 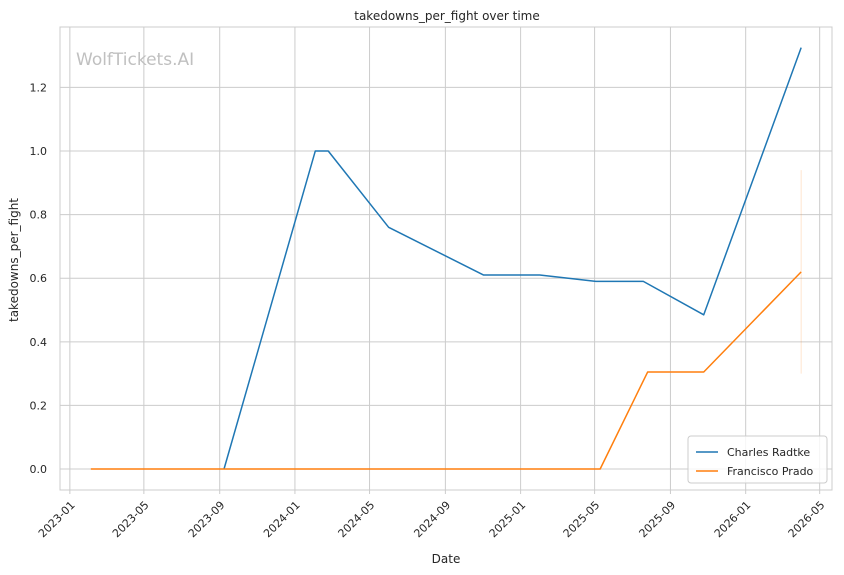 What do you see at coordinates (135, 60) in the screenshot?
I see `watermark: WolfTickets.AI` at bounding box center [135, 60].